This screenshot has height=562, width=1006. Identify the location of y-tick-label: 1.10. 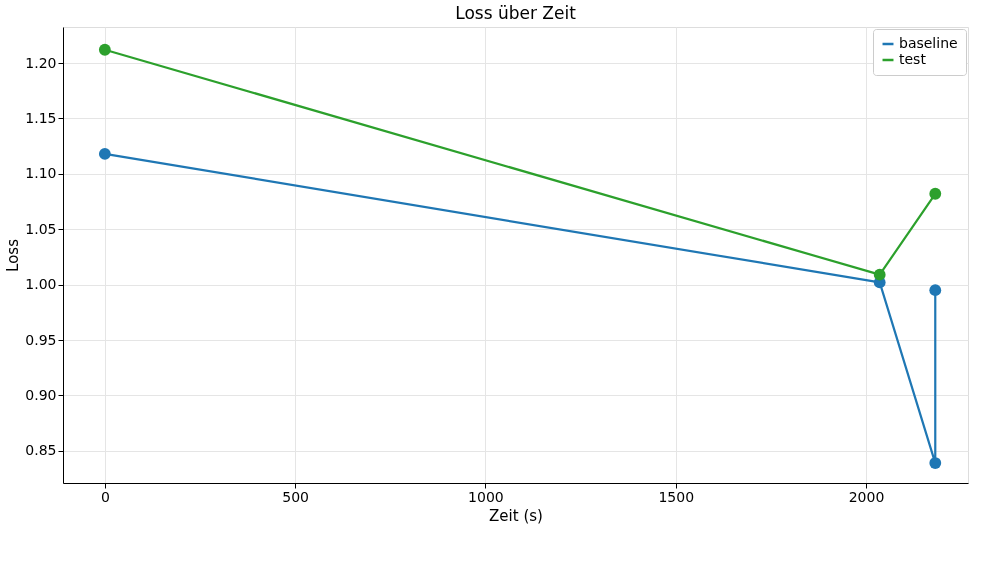
(41, 173).